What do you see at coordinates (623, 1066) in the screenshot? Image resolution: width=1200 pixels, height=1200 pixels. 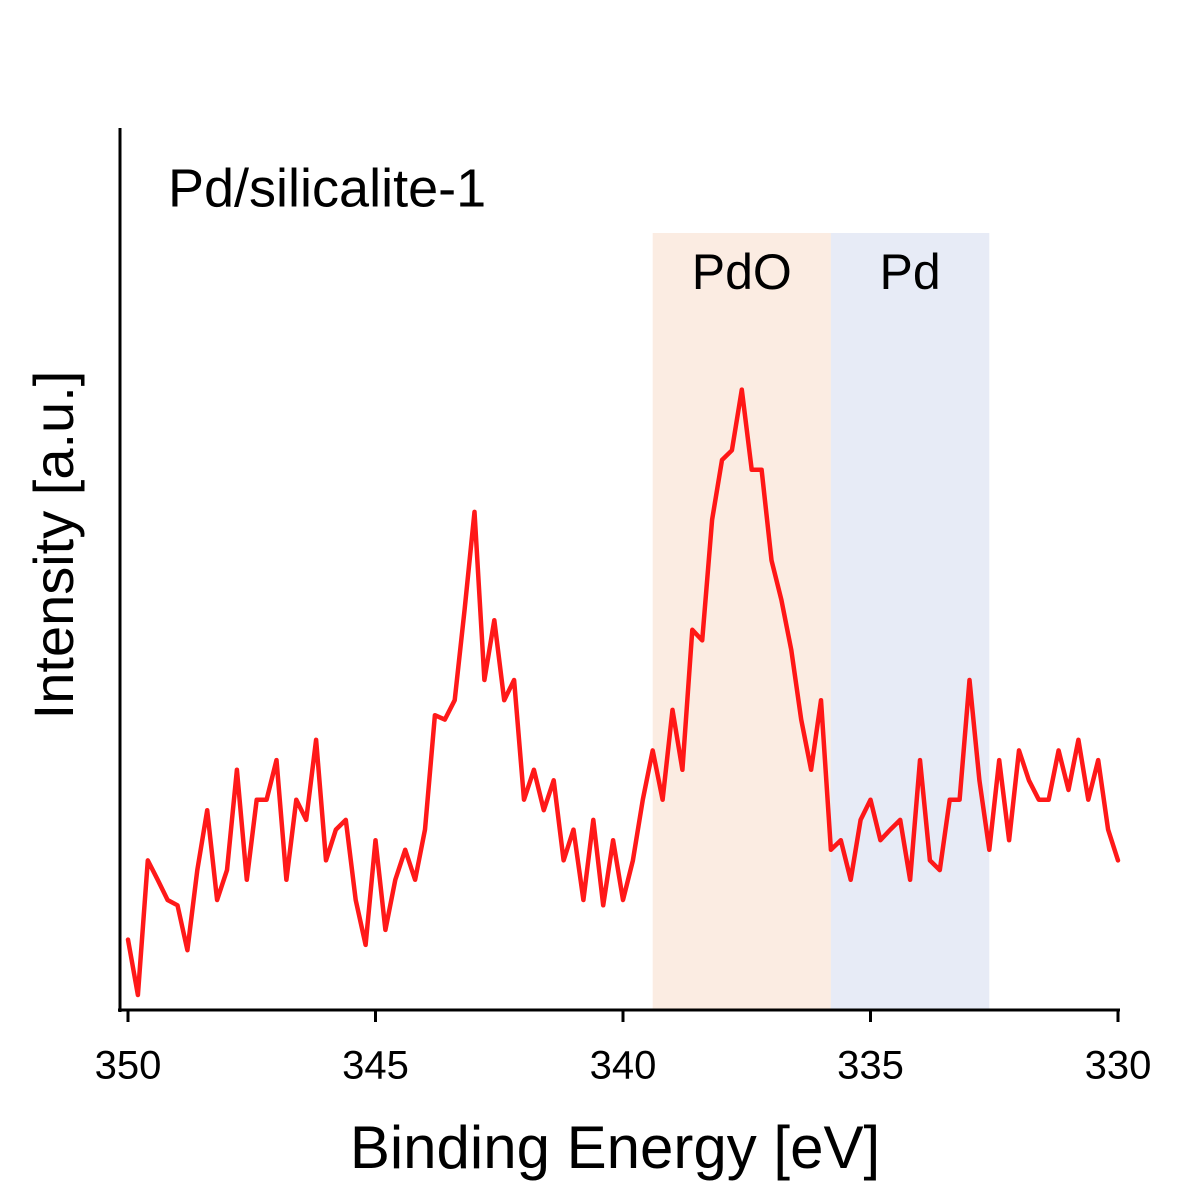 I see `x-tick-label: 340` at bounding box center [623, 1066].